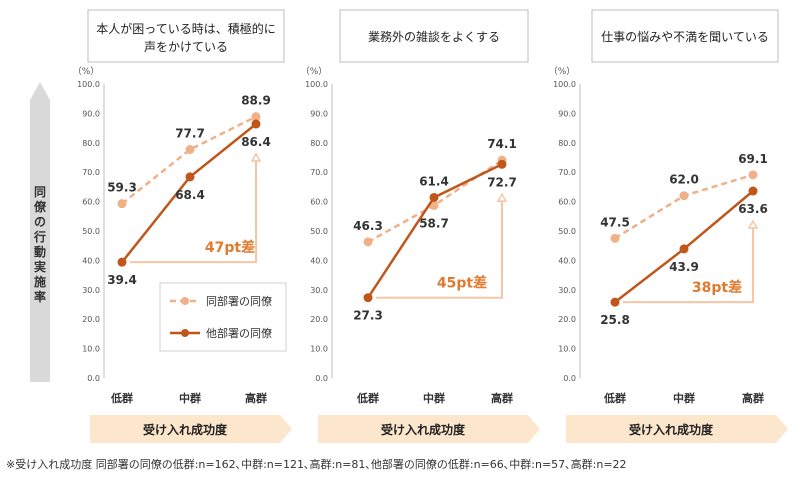 The width and height of the screenshot is (810, 480). Describe the element at coordinates (40, 222) in the screenshot. I see `svg-text: の` at that location.